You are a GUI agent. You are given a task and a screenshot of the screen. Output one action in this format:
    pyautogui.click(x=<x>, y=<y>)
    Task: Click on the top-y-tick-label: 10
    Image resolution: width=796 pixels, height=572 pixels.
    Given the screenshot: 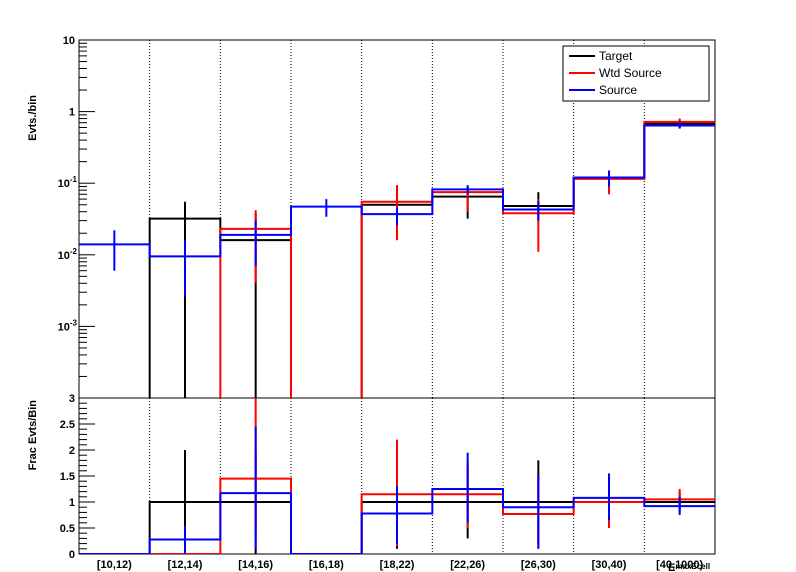 What is the action you would take?
    pyautogui.click(x=69, y=41)
    